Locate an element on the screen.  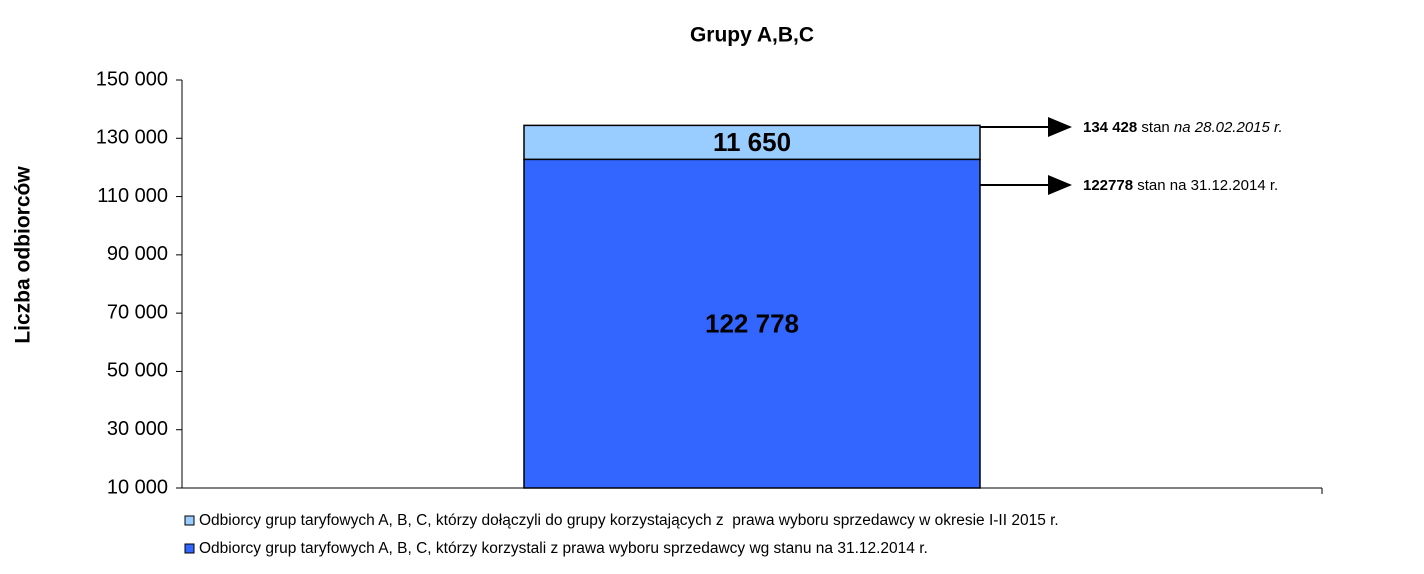
annotation: 122778 stan na 31.12.2014 r. is located at coordinates (1180, 185).